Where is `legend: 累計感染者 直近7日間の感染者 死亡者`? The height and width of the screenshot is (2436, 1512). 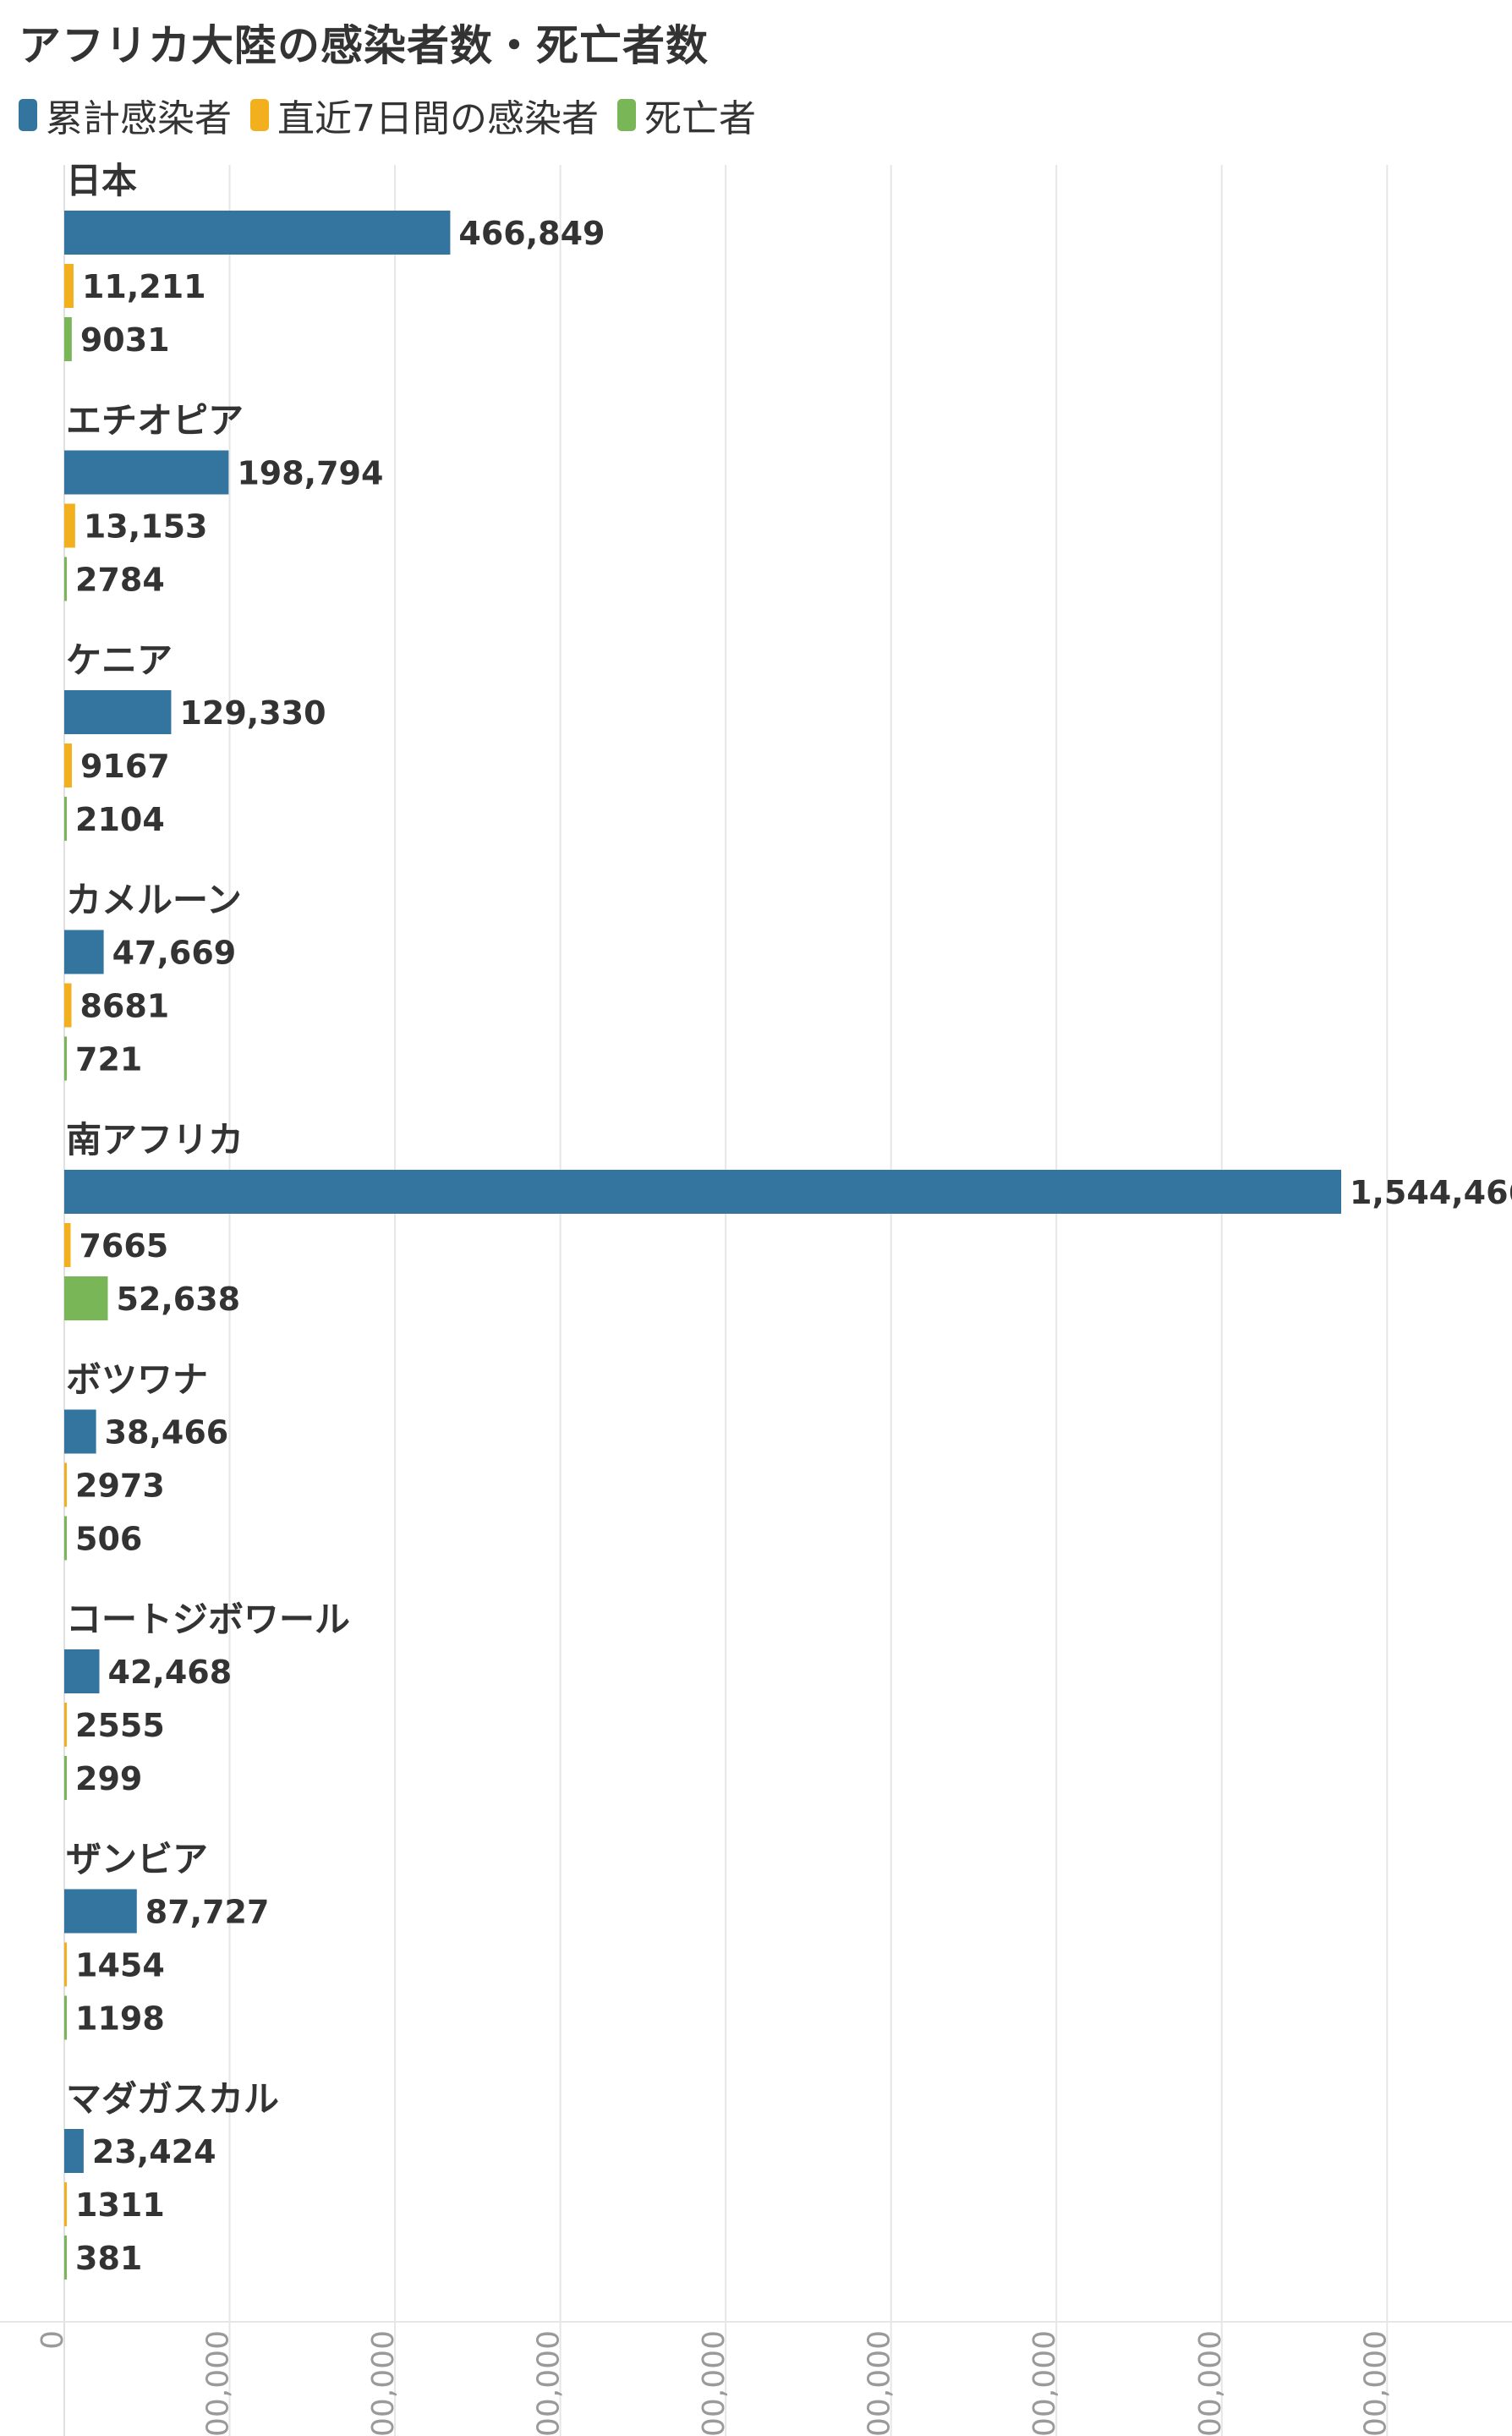
legend: 累計感染者 直近7日間の感染者 死亡者 is located at coordinates (387, 115).